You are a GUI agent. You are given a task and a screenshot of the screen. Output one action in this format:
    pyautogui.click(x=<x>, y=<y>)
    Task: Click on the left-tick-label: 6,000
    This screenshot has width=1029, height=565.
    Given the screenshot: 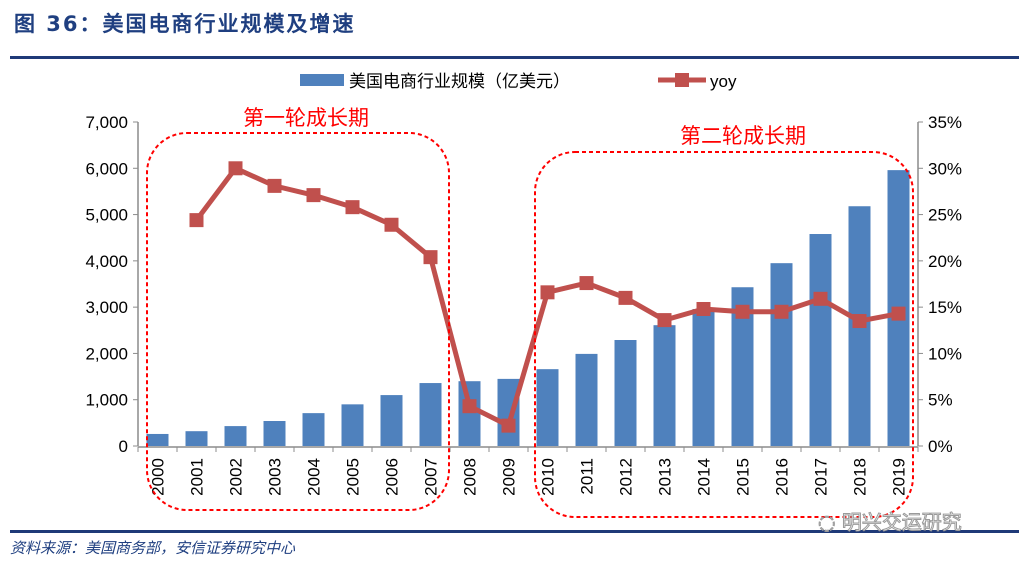 What is the action you would take?
    pyautogui.click(x=106, y=168)
    